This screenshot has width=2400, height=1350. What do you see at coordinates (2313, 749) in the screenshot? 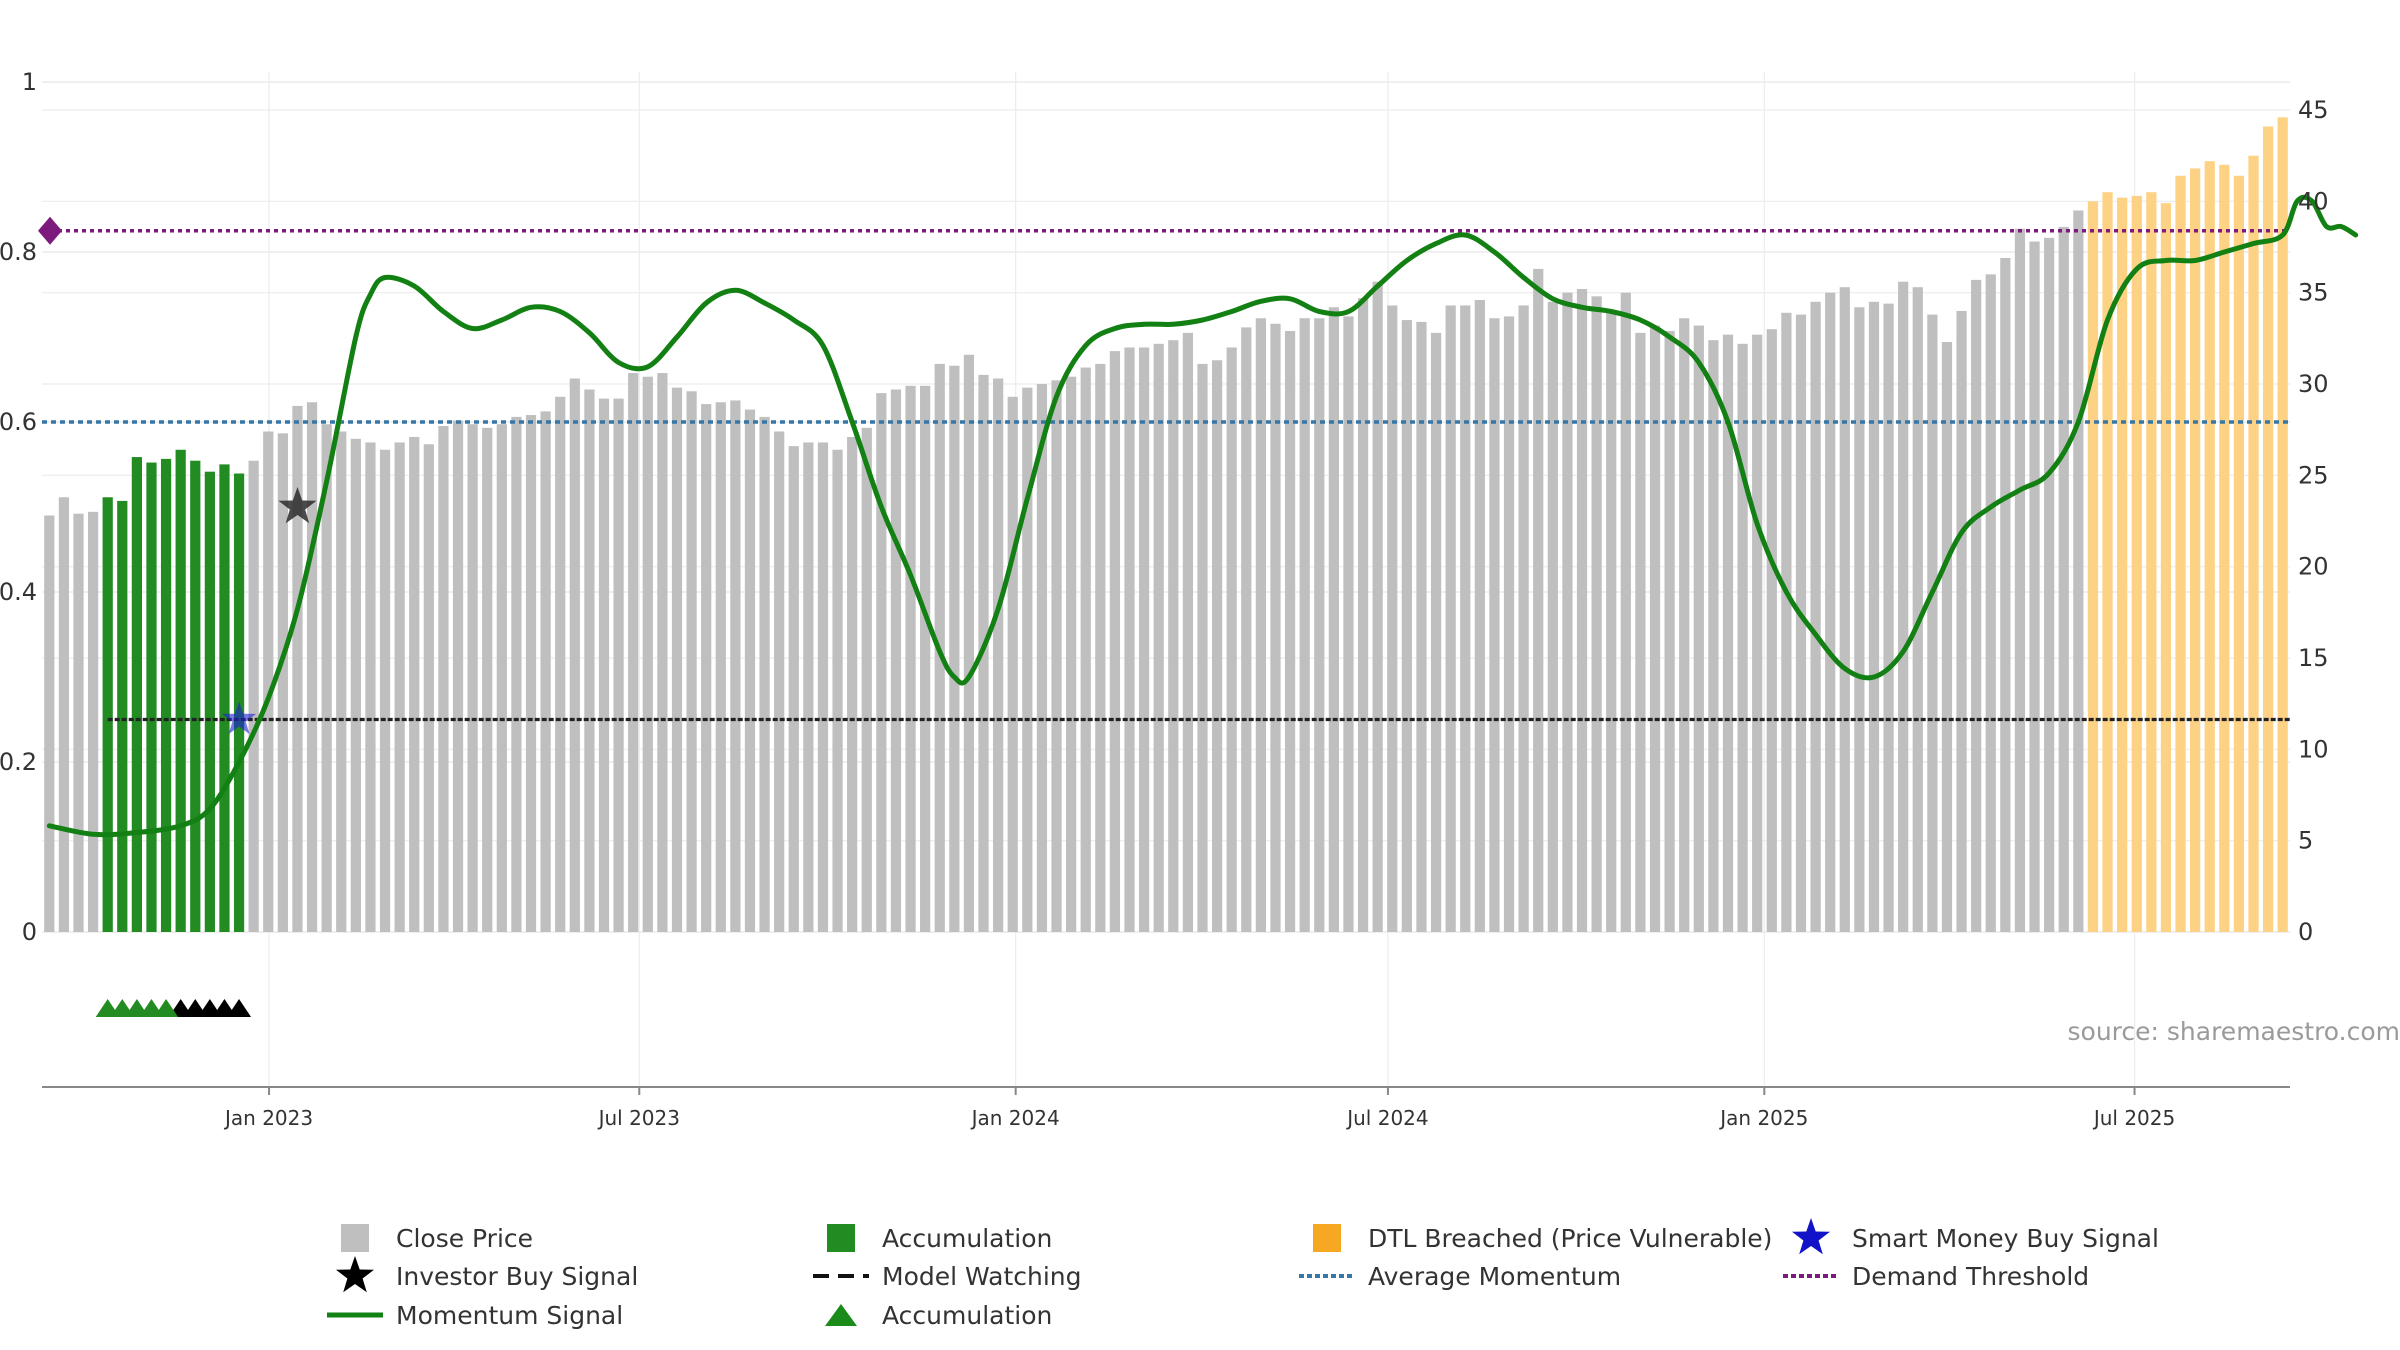
I see `right-tick-label: 10` at bounding box center [2313, 749].